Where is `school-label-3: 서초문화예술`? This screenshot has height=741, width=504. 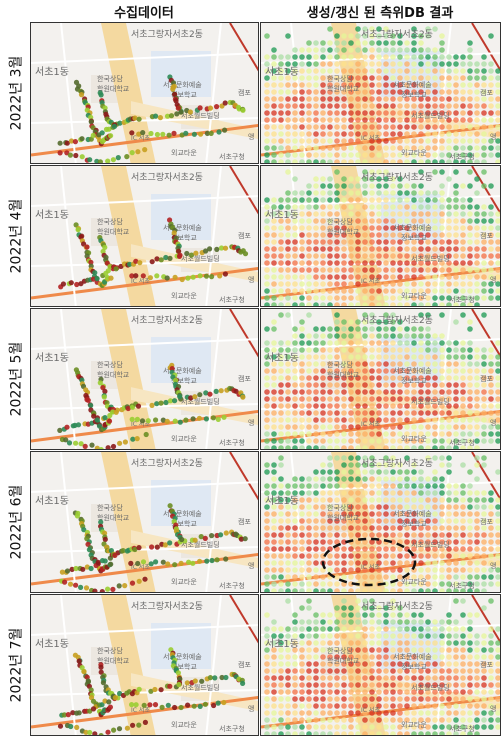 school-label-3: 서초문화예술 is located at coordinates (182, 84).